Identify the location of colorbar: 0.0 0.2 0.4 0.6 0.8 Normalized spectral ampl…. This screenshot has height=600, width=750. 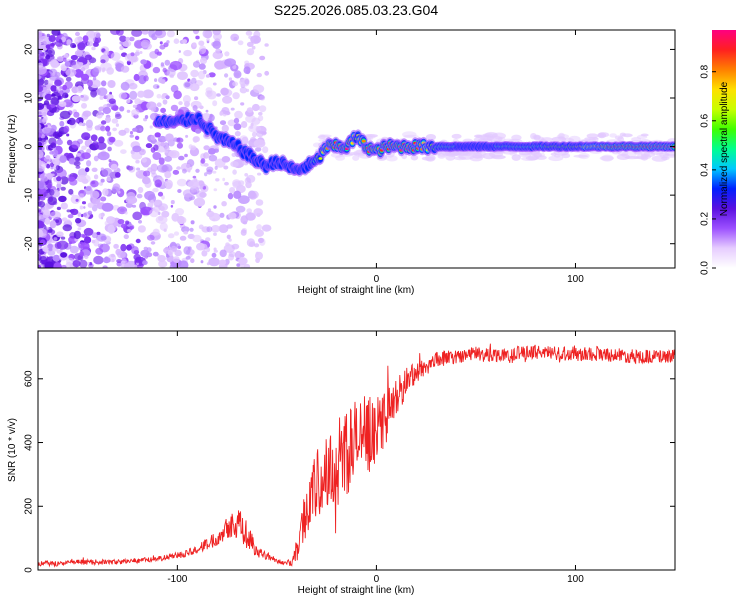
(718, 152).